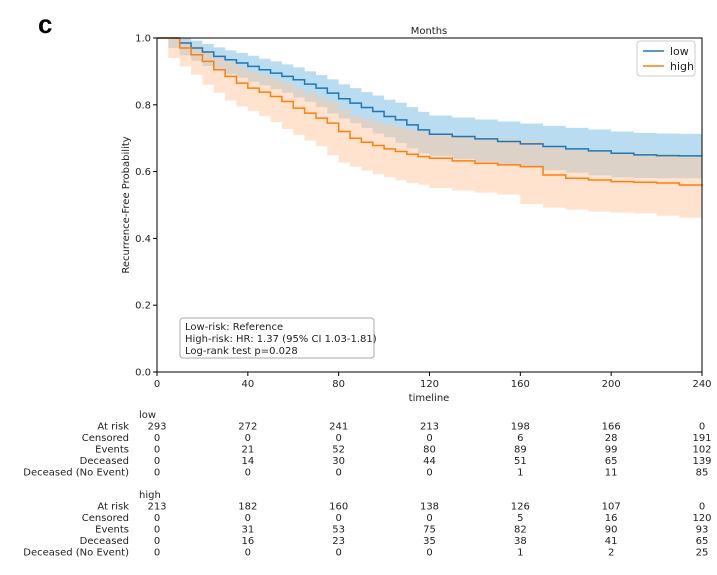 This screenshot has height=575, width=717. What do you see at coordinates (611, 384) in the screenshot?
I see `x-tick-label: 200` at bounding box center [611, 384].